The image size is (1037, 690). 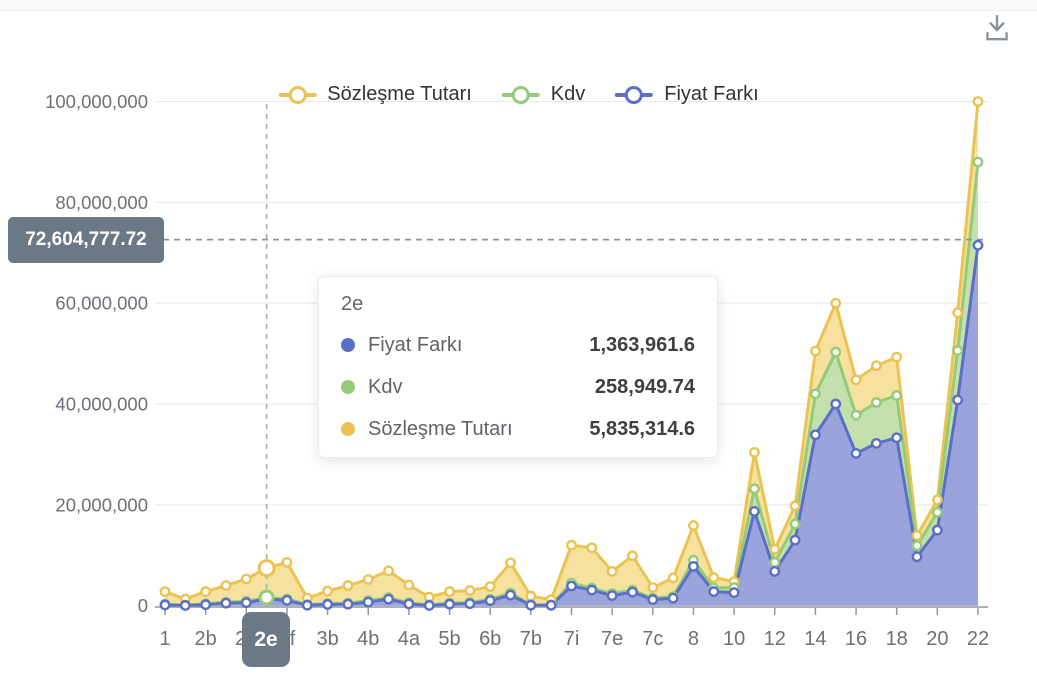 What do you see at coordinates (734, 639) in the screenshot?
I see `svg-text: 10` at bounding box center [734, 639].